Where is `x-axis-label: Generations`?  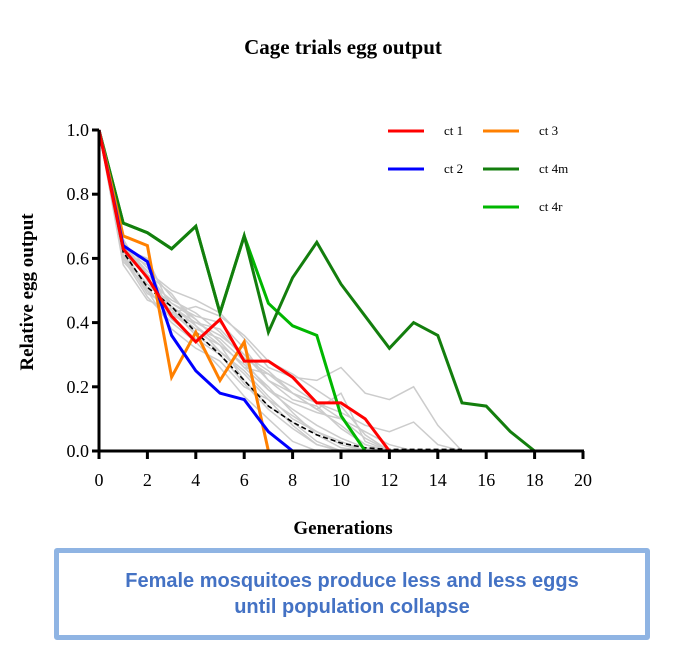 x-axis-label: Generations is located at coordinates (342, 528).